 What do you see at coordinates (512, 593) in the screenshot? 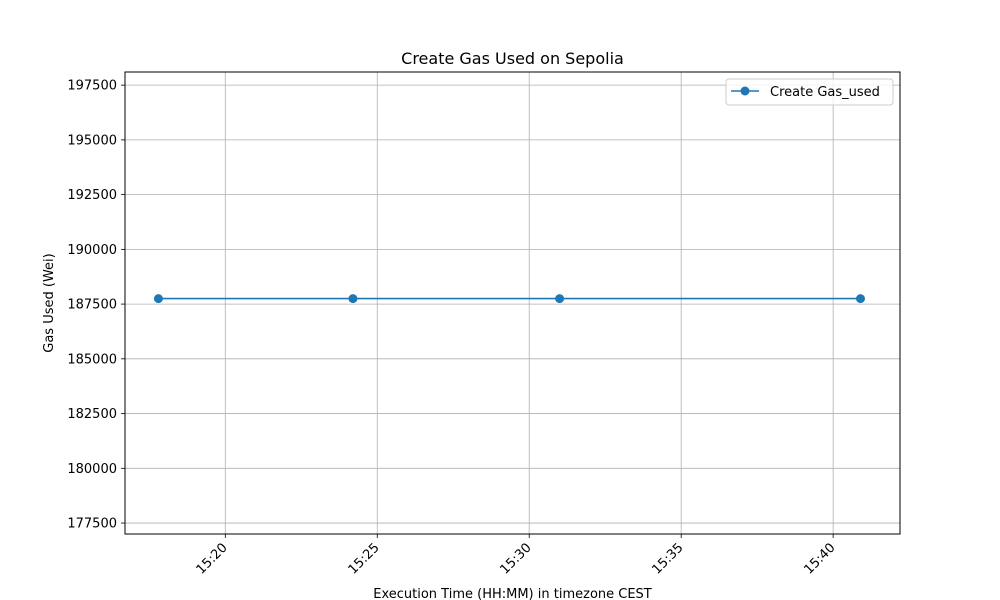
I see `x-axis-label: Execution Time (HH:MM) in timezone CEST` at bounding box center [512, 593].